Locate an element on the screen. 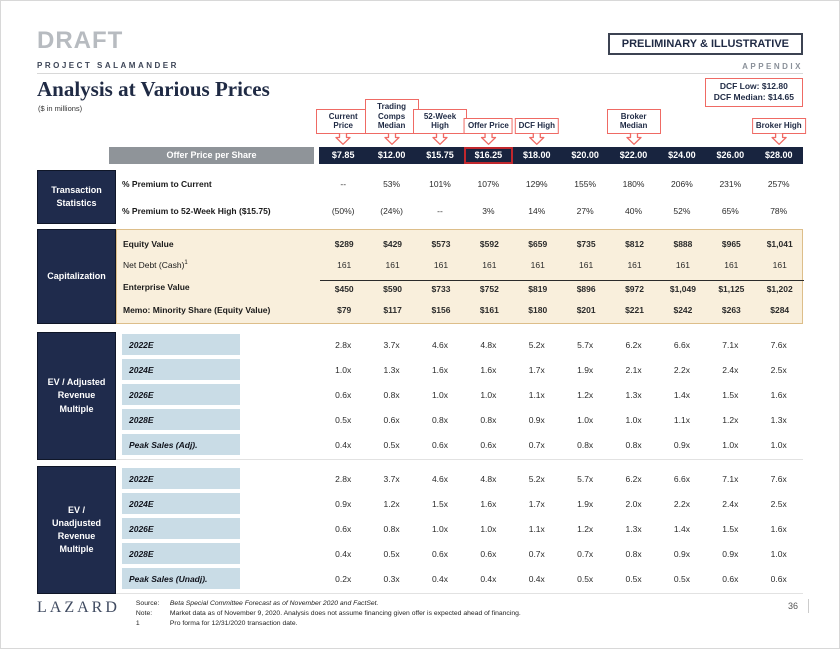 The width and height of the screenshot is (840, 649). row-label-cell: 2022E is located at coordinates (217, 478).